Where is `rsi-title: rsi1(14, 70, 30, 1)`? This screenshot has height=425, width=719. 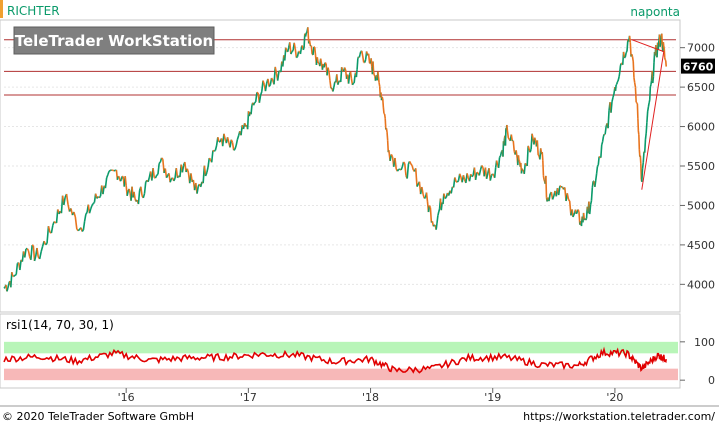
rsi-title: rsi1(14, 70, 30, 1) is located at coordinates (60, 325).